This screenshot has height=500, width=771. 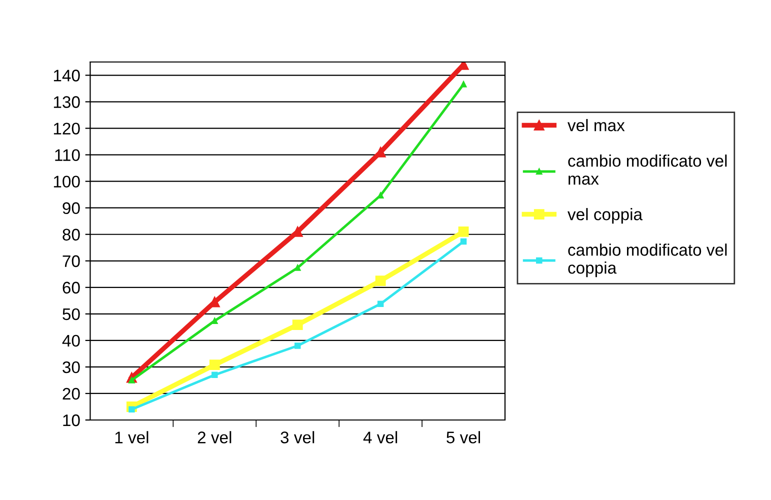 I want to click on legend-label: cambio modificato vel max, so click(x=647, y=169).